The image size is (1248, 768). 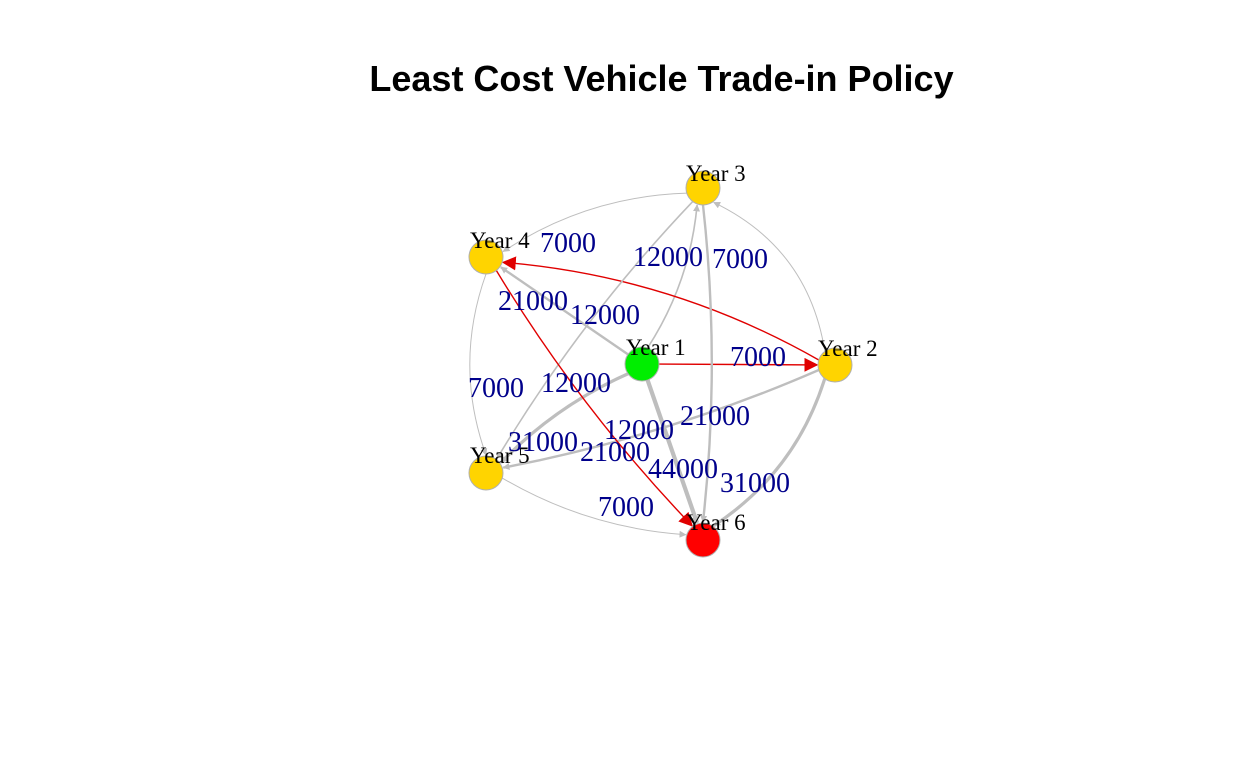 What do you see at coordinates (626, 507) in the screenshot?
I see `edge-label-y5-y6: 7000` at bounding box center [626, 507].